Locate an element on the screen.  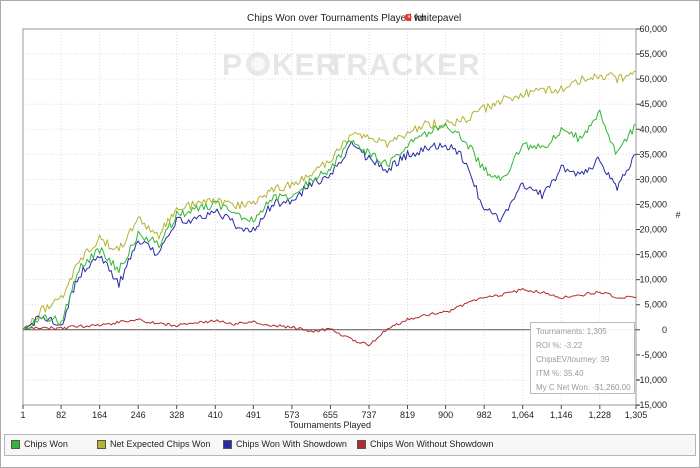
chart-title: Chips Won over Tournaments Played for is located at coordinates (337, 18).